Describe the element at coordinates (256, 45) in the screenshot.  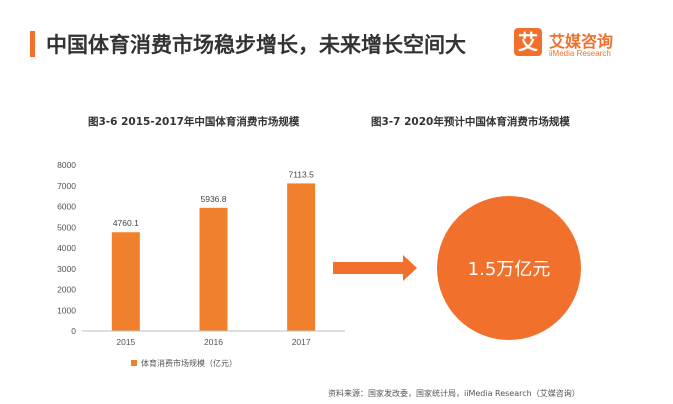
I see `page-title: 中国体育消费市场稳步增长，未来增长空间大` at that location.